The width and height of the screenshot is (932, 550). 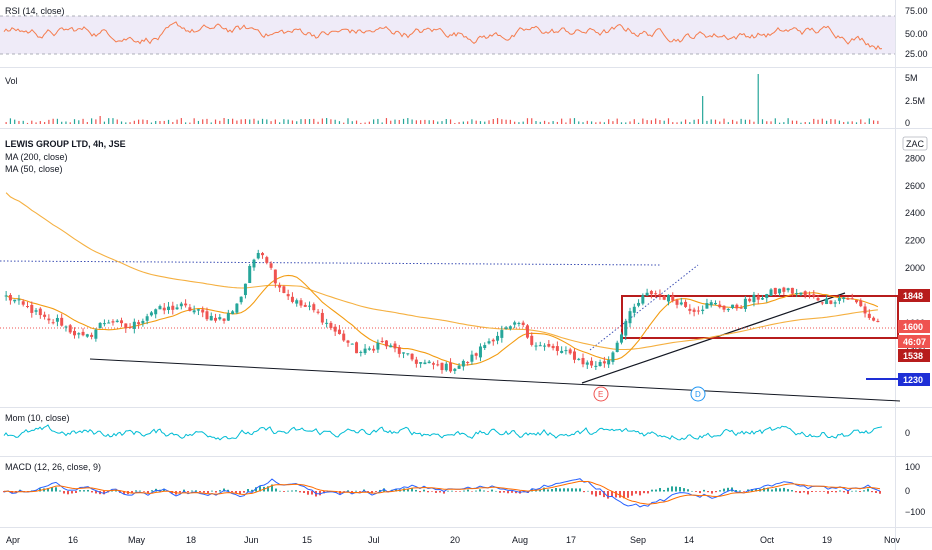 What do you see at coordinates (915, 143) in the screenshot?
I see `currency-badge` at bounding box center [915, 143].